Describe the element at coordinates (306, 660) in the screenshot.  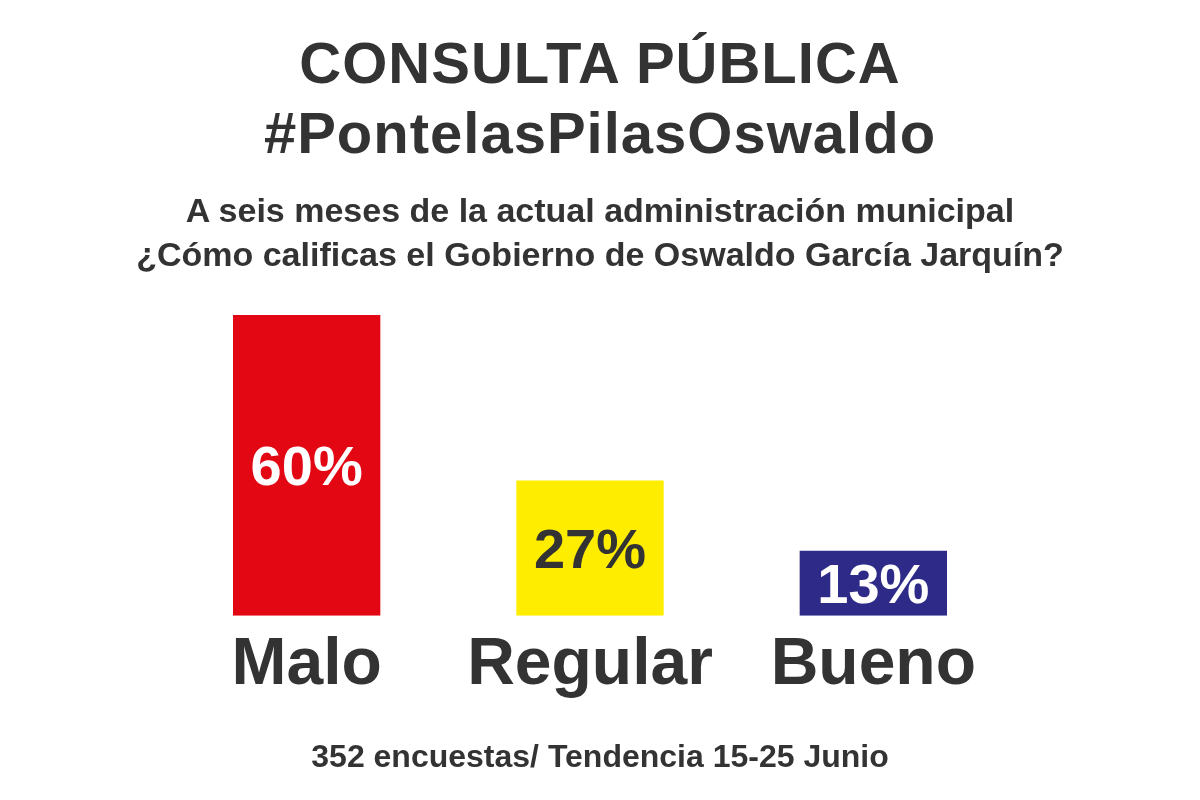
I see `x-tick-label: Malo` at that location.